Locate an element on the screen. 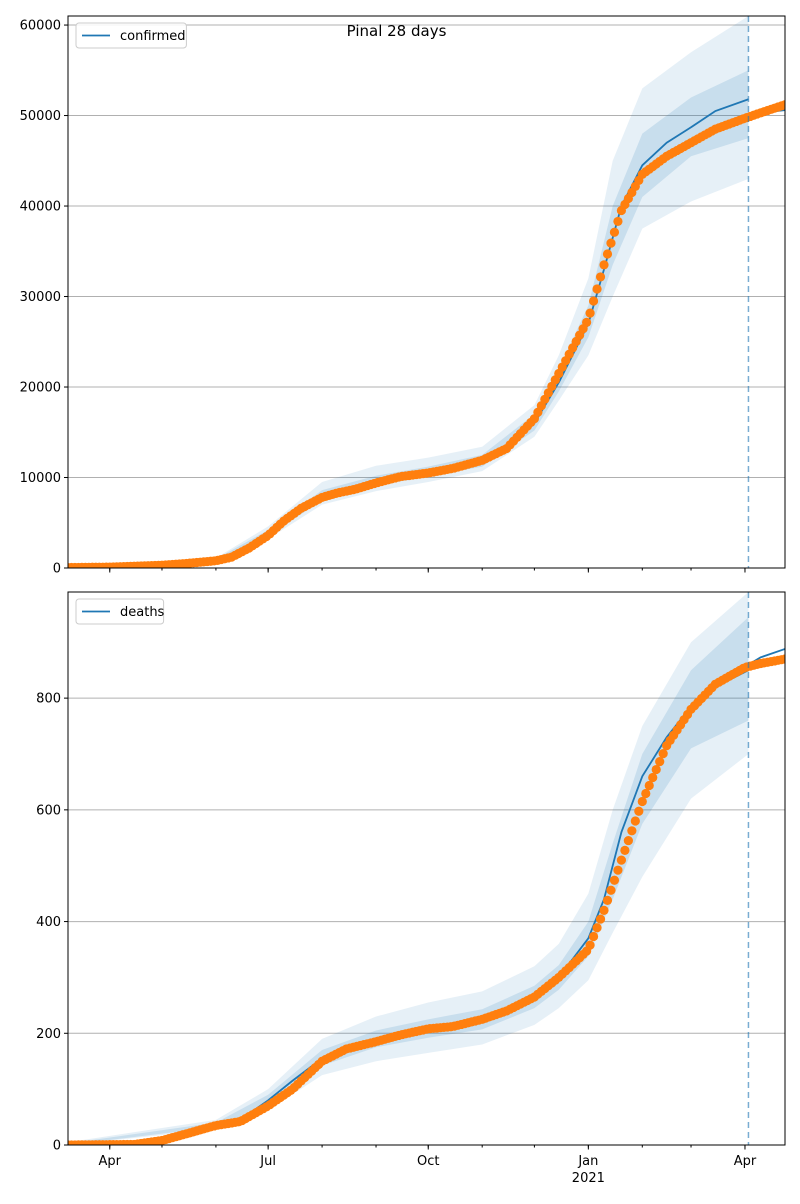 Image resolution: width=800 pixels, height=1204 pixels. legend-label: confirmed is located at coordinates (153, 36).